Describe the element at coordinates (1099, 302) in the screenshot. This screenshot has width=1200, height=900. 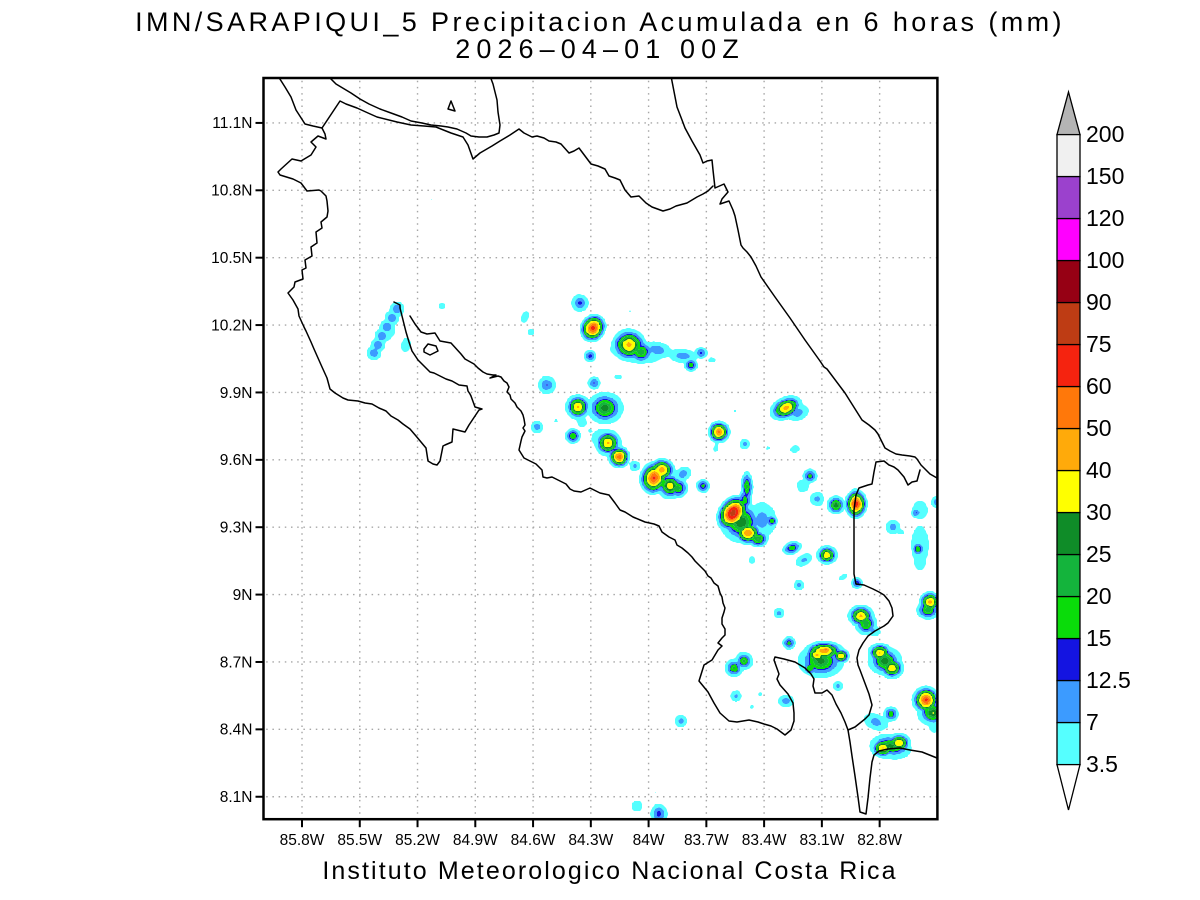
I see `svg-text: 90` at that location.